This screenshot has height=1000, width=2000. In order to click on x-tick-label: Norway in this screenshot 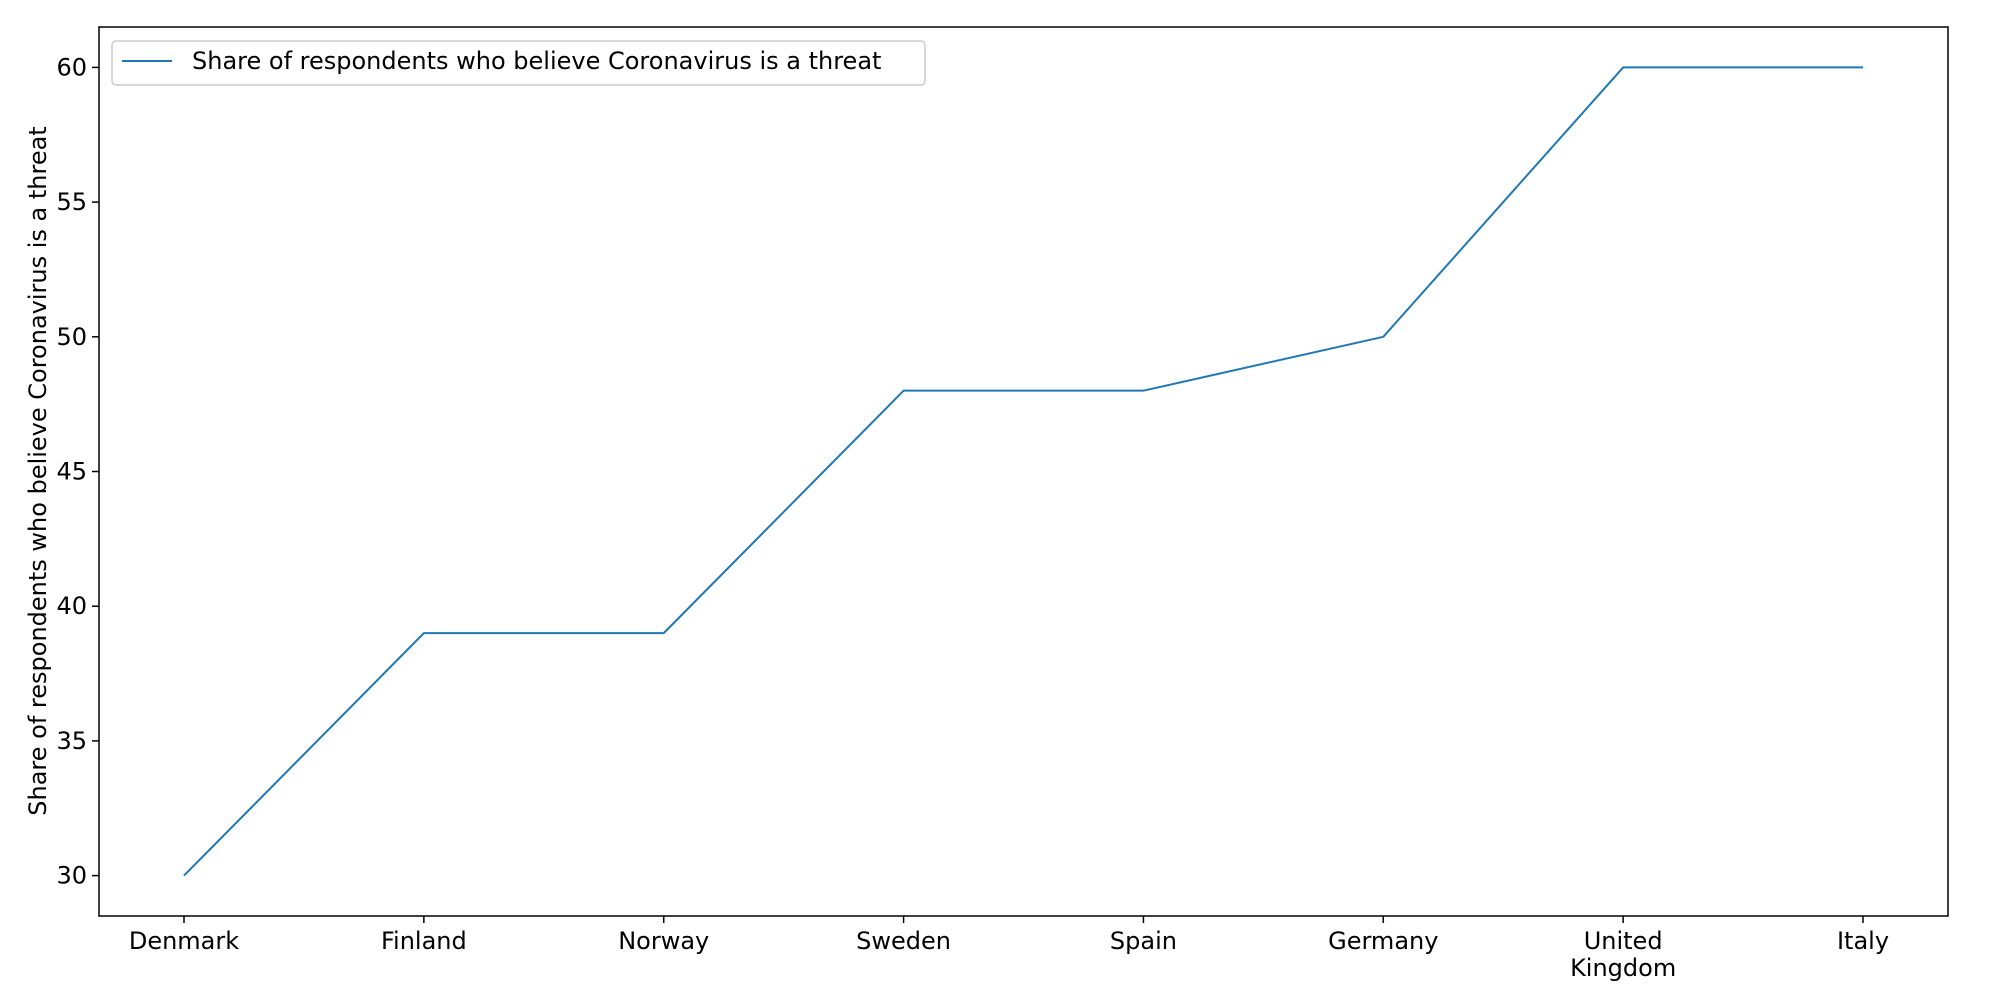, I will do `click(663, 941)`.